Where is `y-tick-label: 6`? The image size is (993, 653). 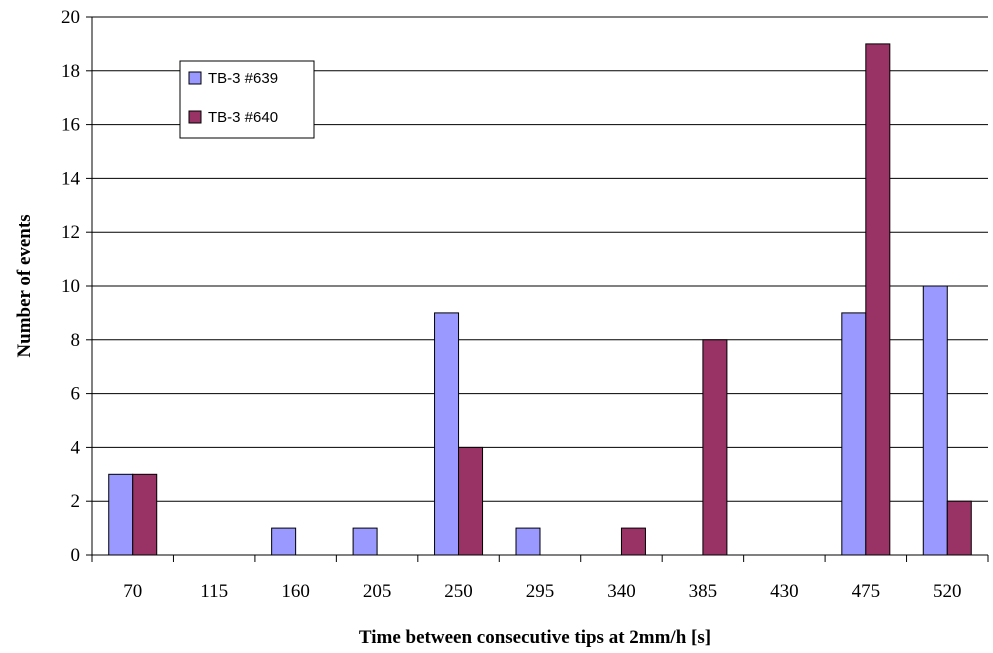
y-tick-label: 6 is located at coordinates (76, 394).